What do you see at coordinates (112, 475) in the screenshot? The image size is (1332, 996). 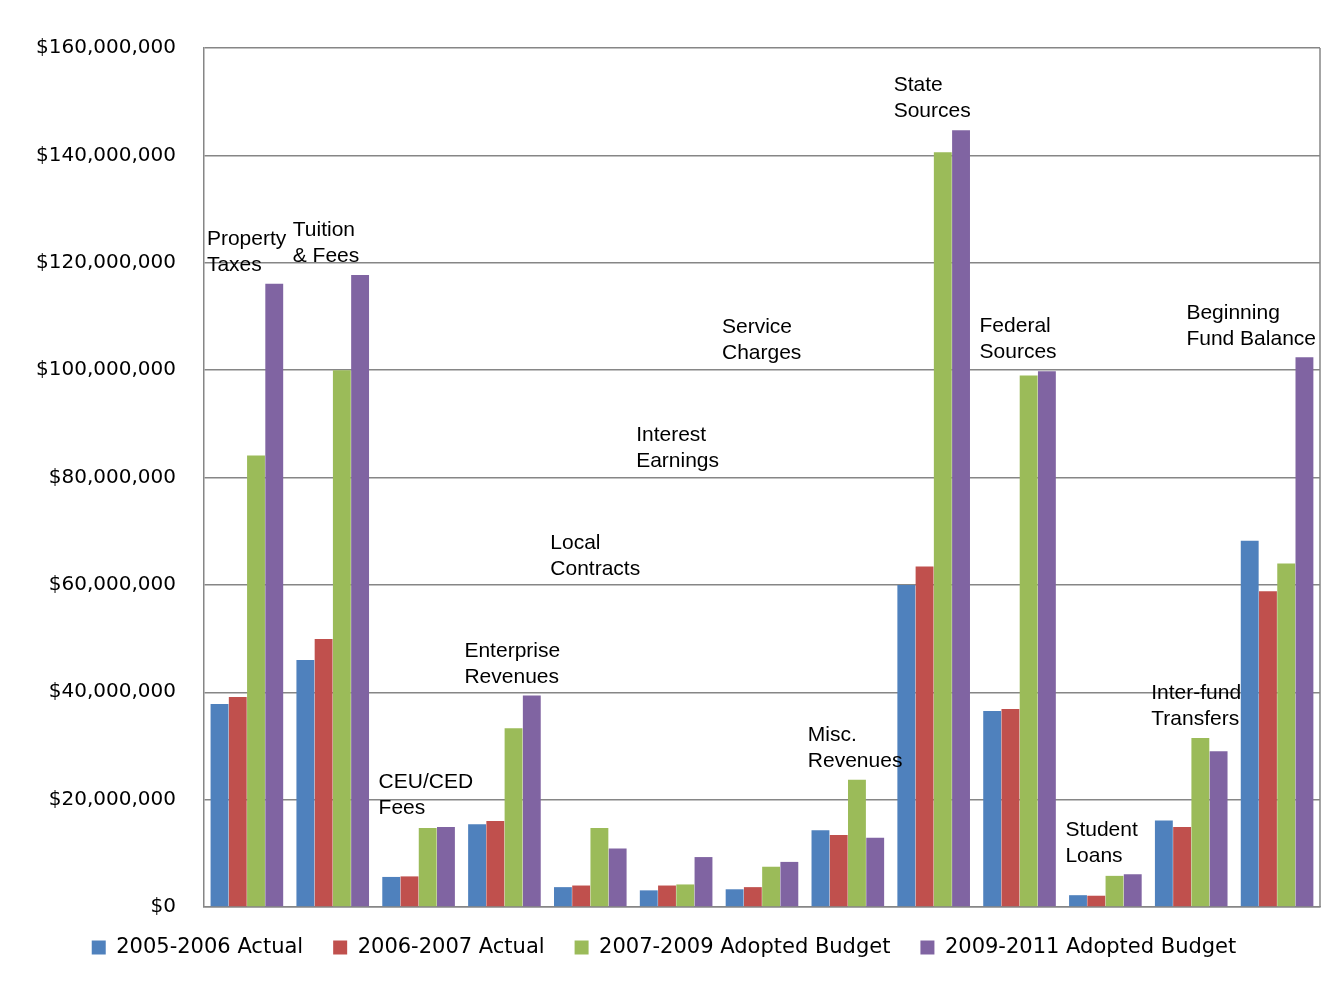 I see `y-tick-label: $80,000,000` at bounding box center [112, 475].